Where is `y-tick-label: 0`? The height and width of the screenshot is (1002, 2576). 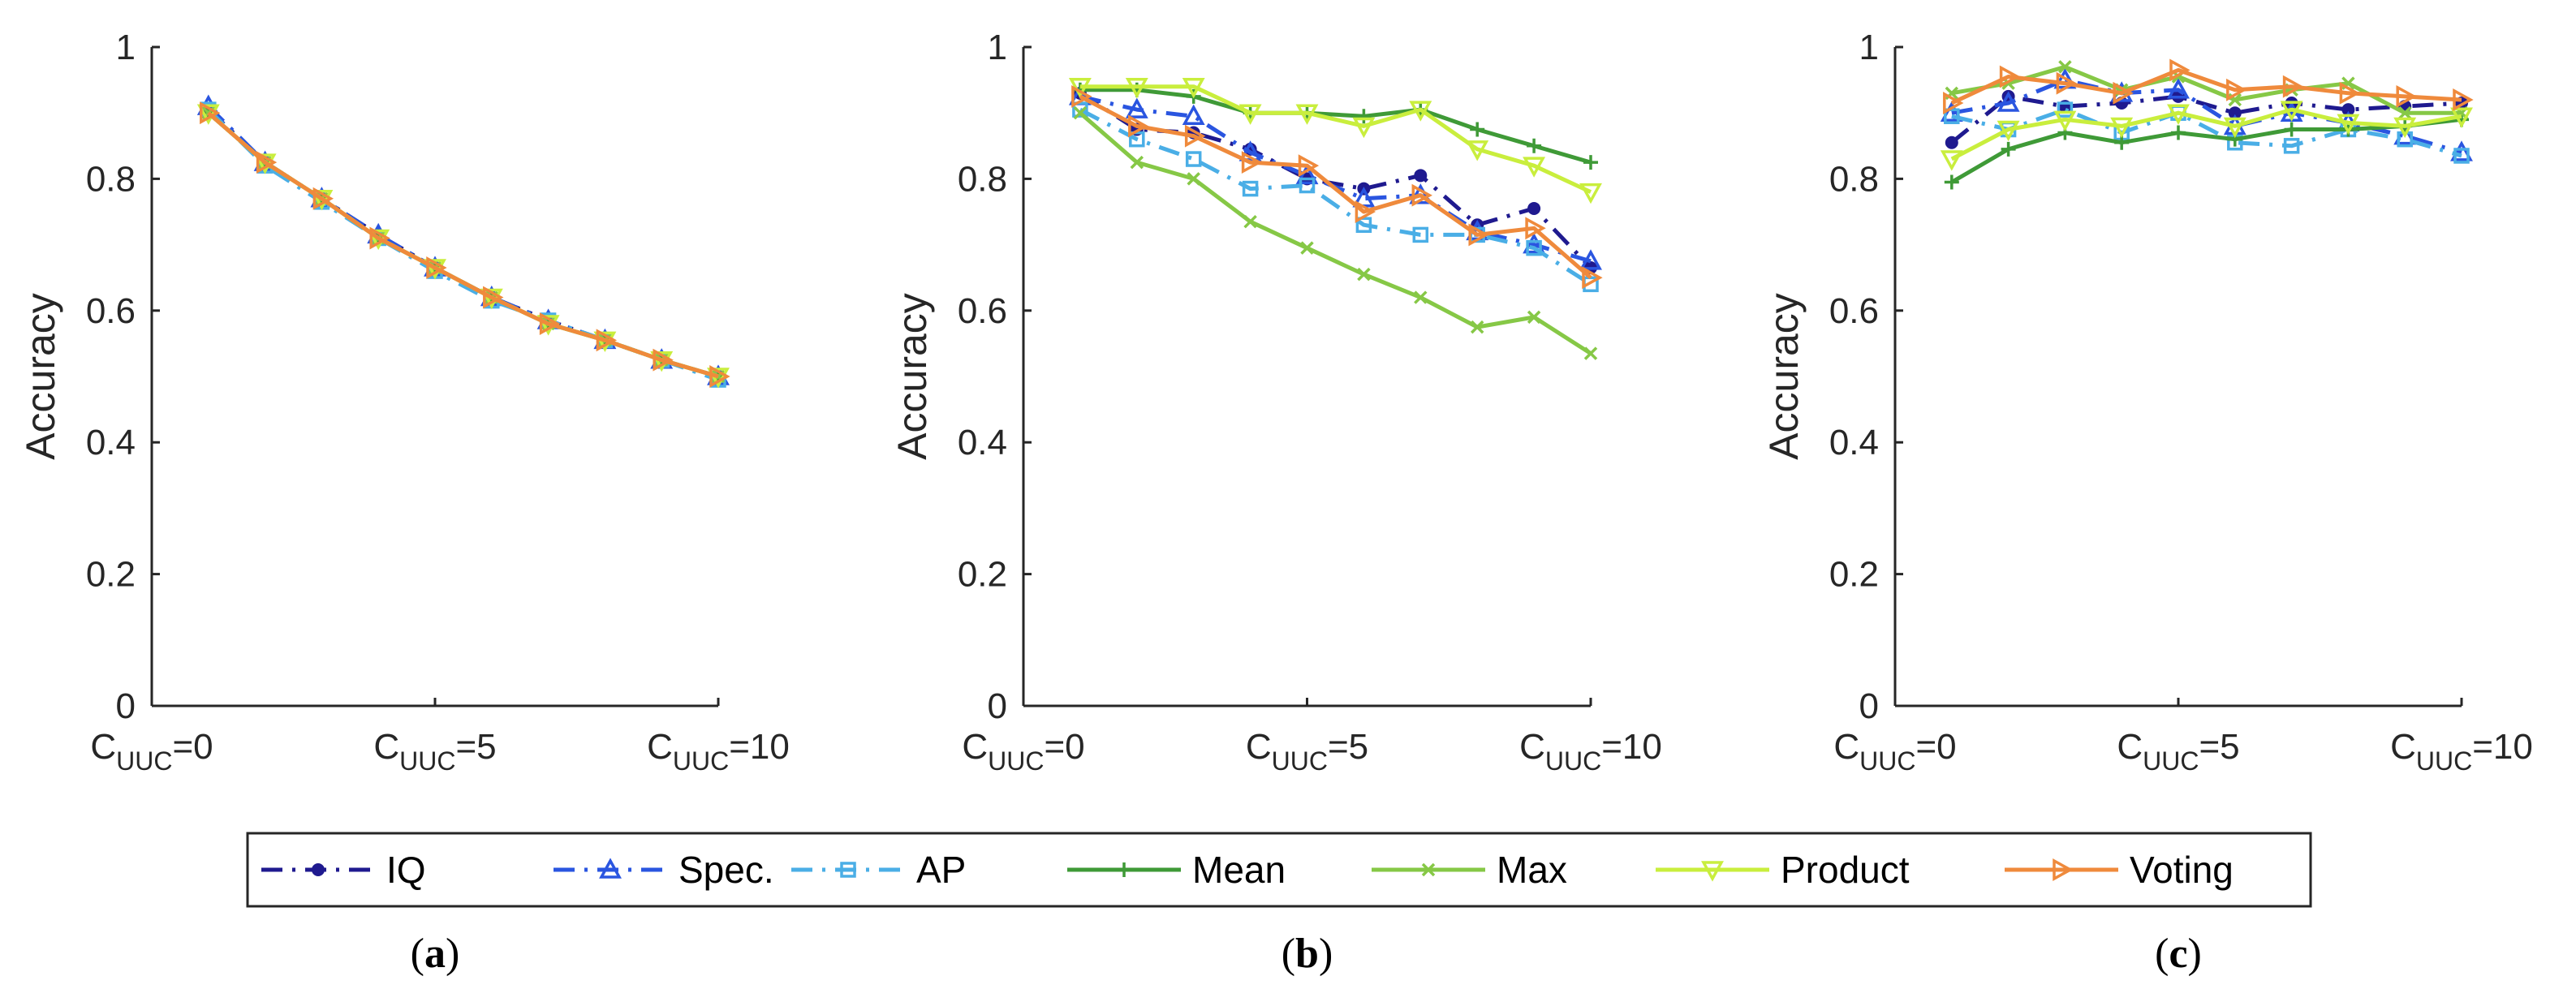 y-tick-label: 0 is located at coordinates (998, 706).